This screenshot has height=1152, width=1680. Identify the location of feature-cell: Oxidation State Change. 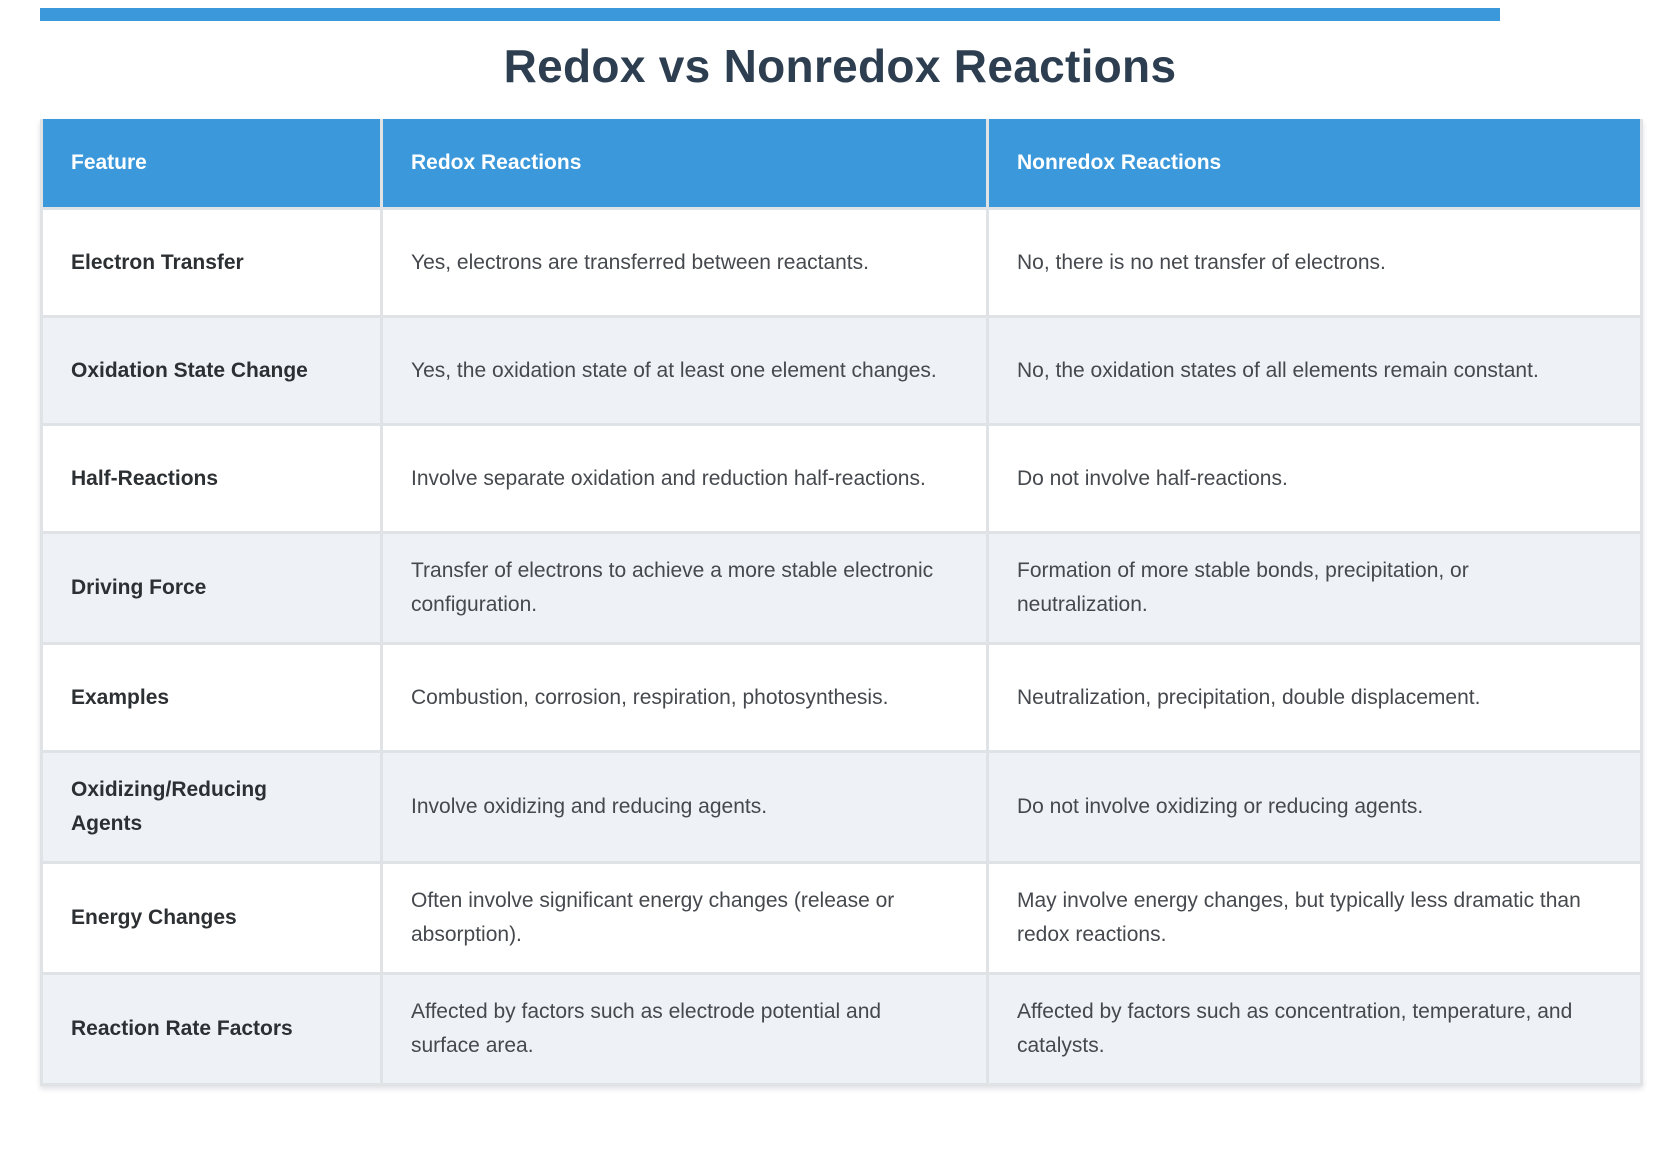
(212, 371).